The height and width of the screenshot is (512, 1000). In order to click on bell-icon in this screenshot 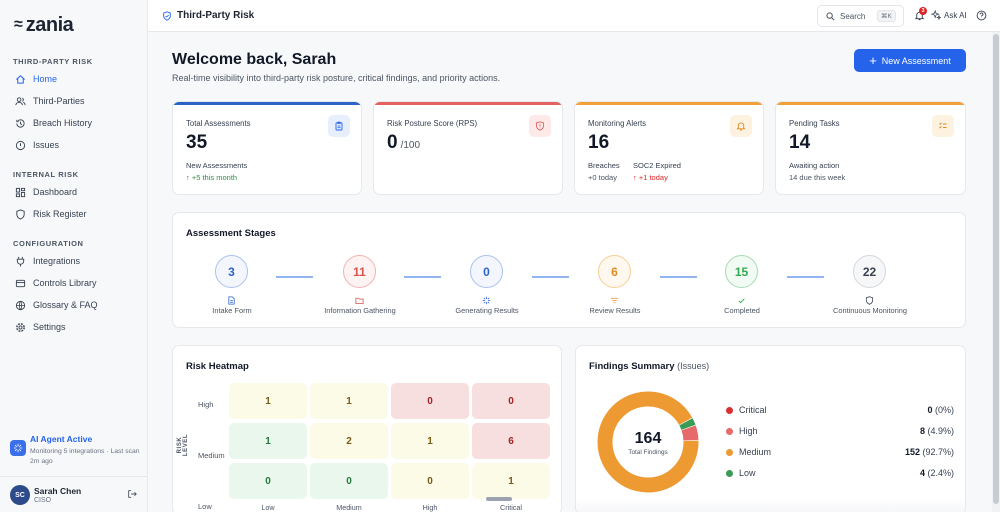, I will do `click(741, 126)`.